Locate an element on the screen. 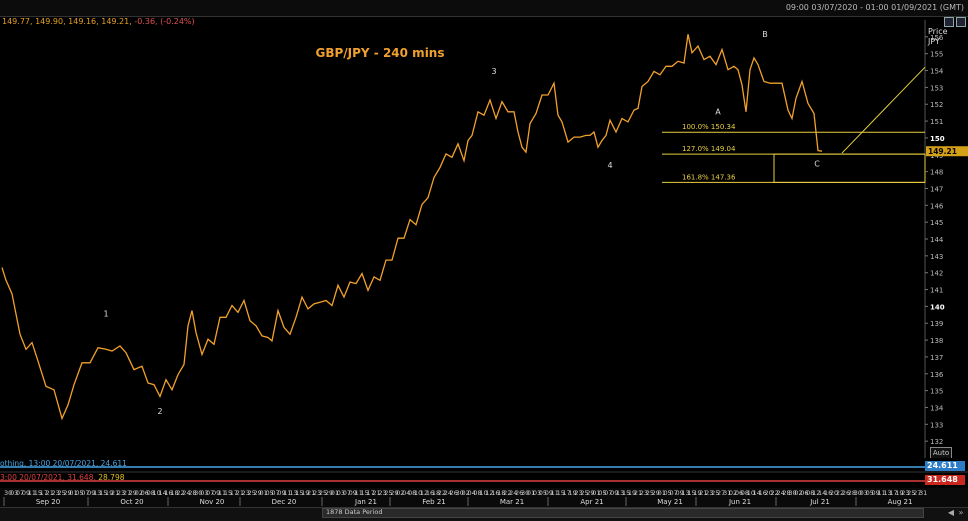 This screenshot has height=521, width=968. x-day-label: 01 is located at coordinates (531, 493).